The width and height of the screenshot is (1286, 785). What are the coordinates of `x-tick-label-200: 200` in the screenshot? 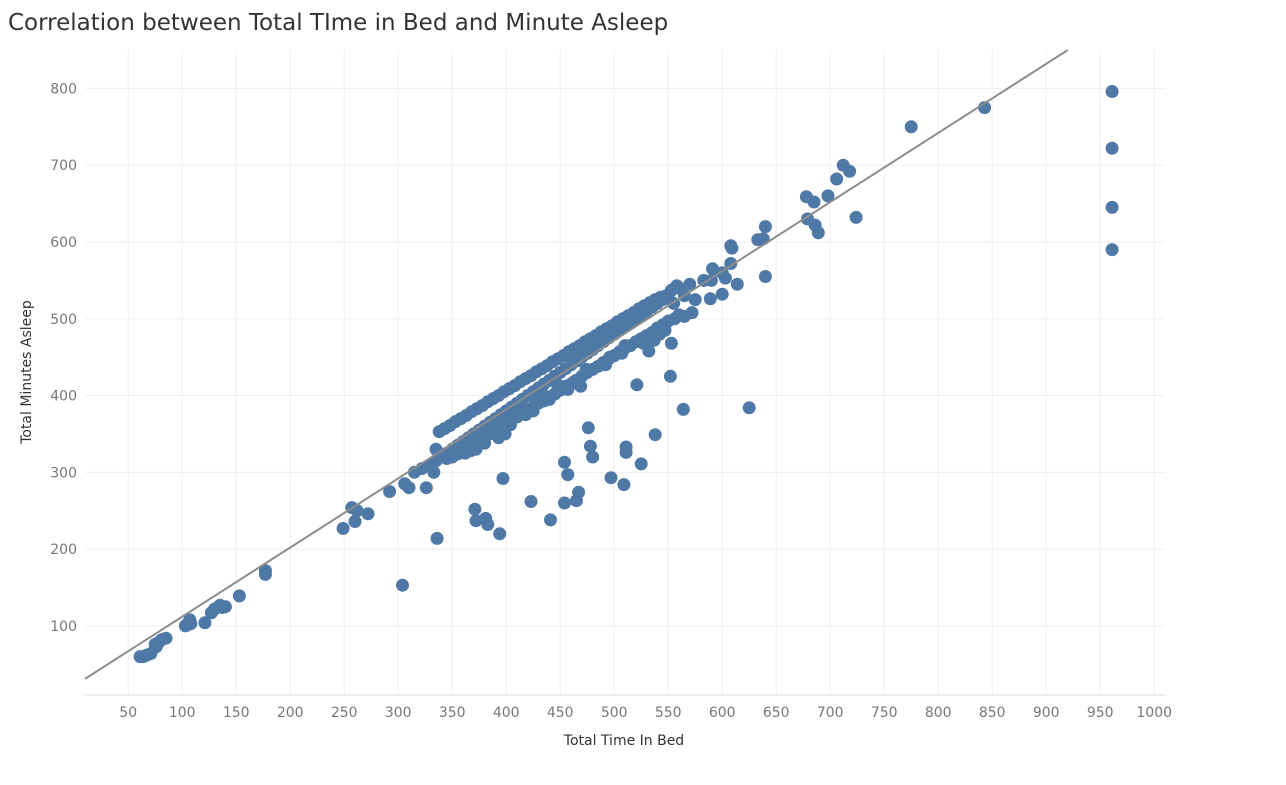 It's located at (290, 713).